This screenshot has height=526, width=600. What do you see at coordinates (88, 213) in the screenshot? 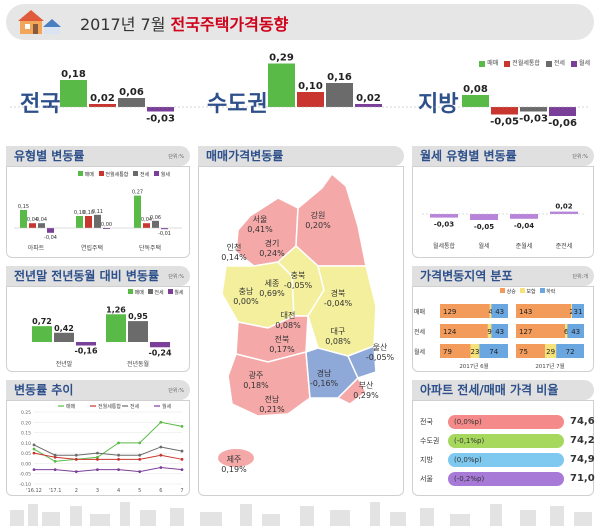
I see `type-bar-label: 0,10` at bounding box center [88, 213].